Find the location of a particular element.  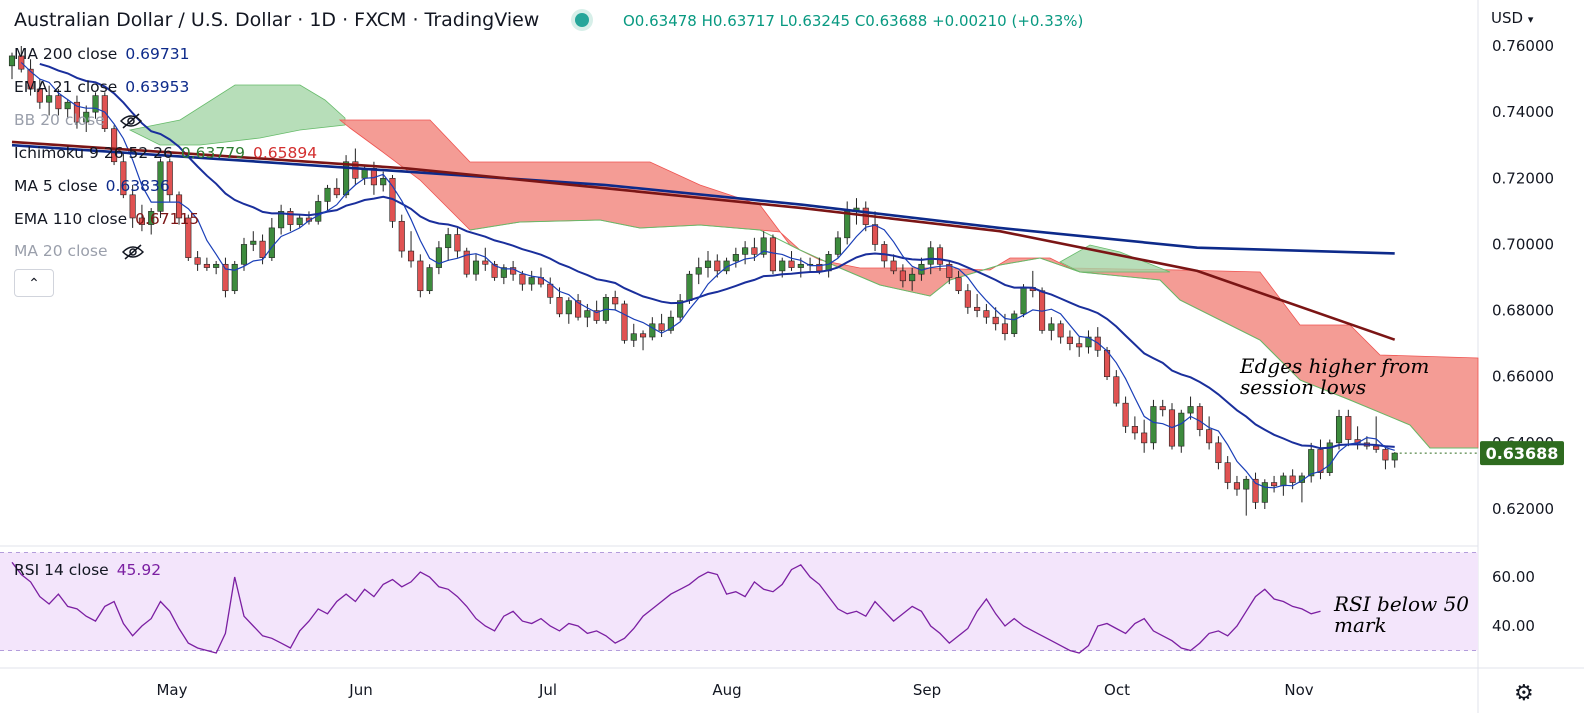

time-axis-label: May is located at coordinates (171, 690).